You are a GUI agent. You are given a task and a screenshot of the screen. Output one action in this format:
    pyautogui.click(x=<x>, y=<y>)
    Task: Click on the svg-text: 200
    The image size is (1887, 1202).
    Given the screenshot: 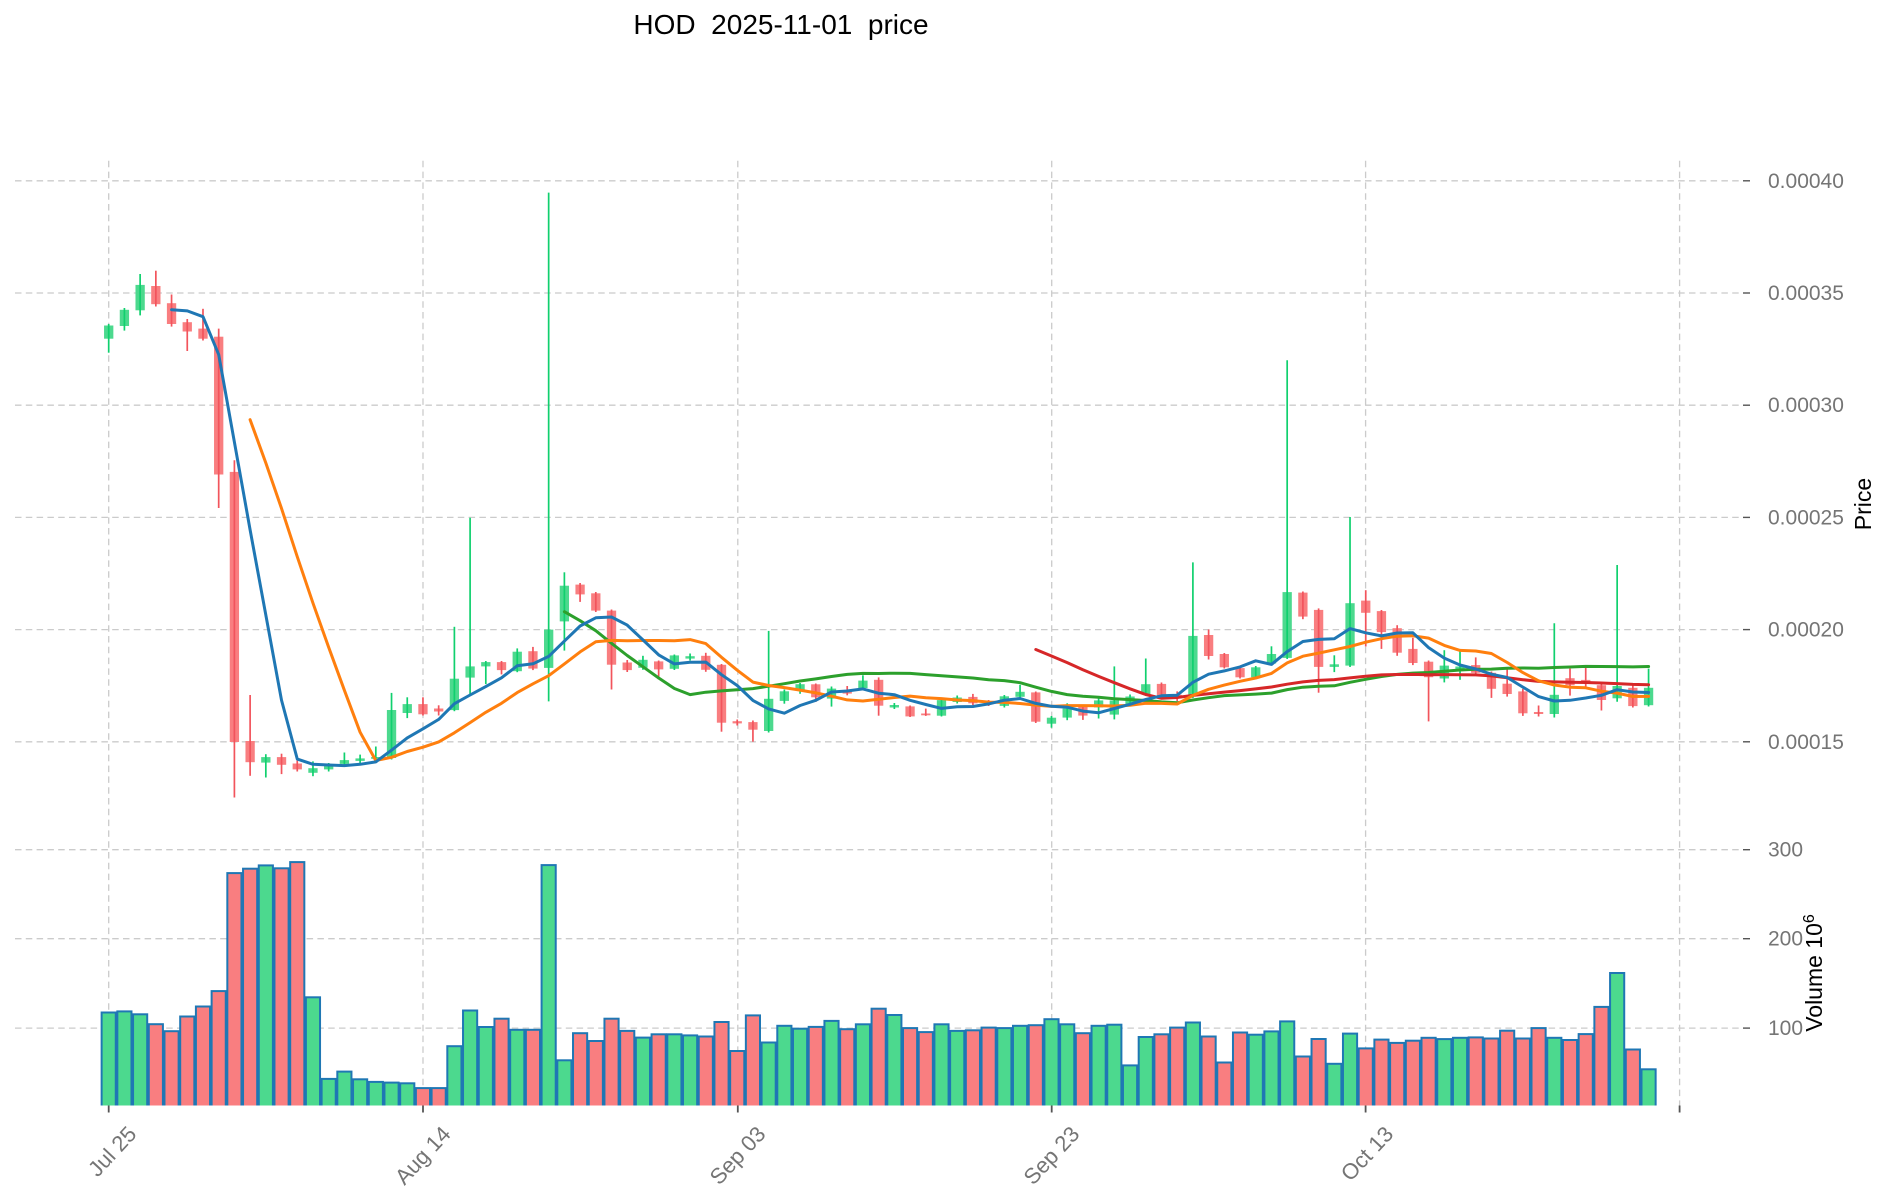 What is the action you would take?
    pyautogui.click(x=1785, y=939)
    